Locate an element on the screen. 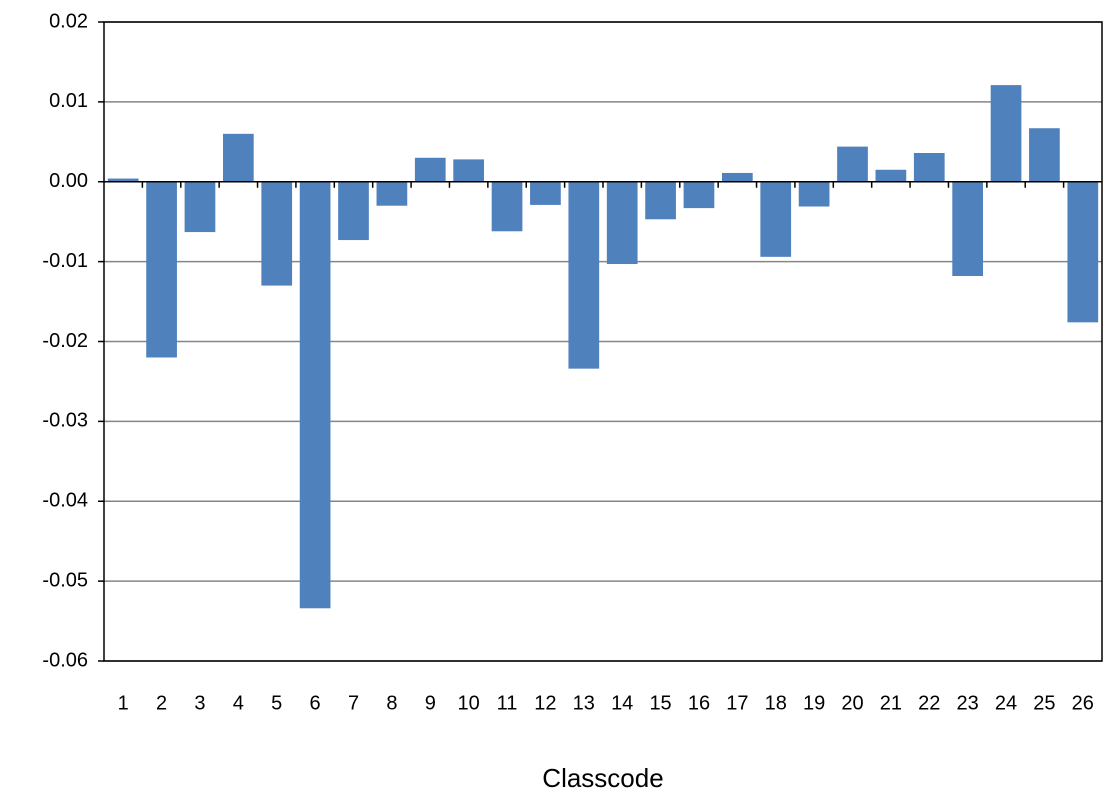 The image size is (1109, 802). y-tick-label: -0.06 is located at coordinates (65, 660).